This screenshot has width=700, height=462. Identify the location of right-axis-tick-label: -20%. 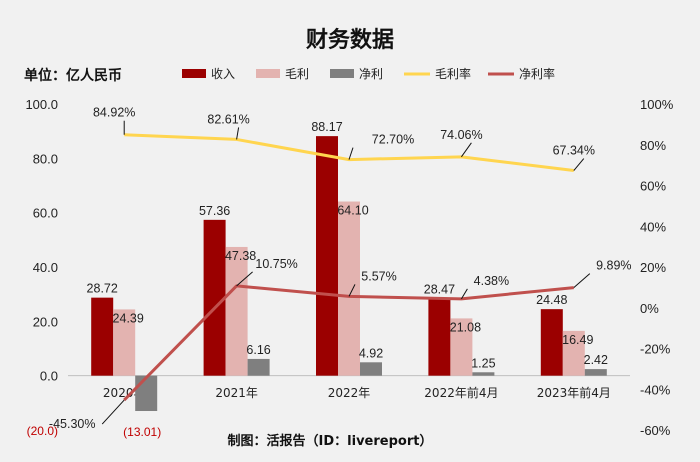
(655, 349).